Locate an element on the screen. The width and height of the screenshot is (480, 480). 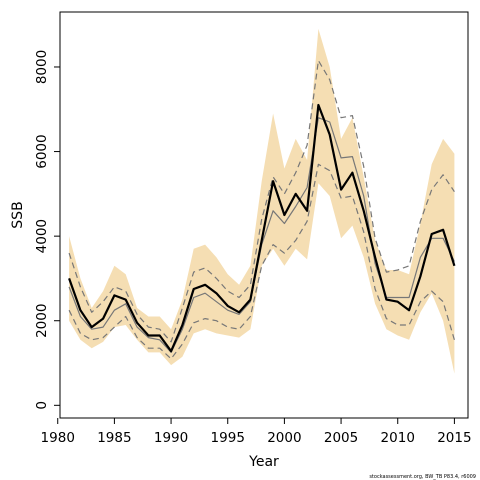
x-tick-label-2010: 2010 is located at coordinates (398, 438).